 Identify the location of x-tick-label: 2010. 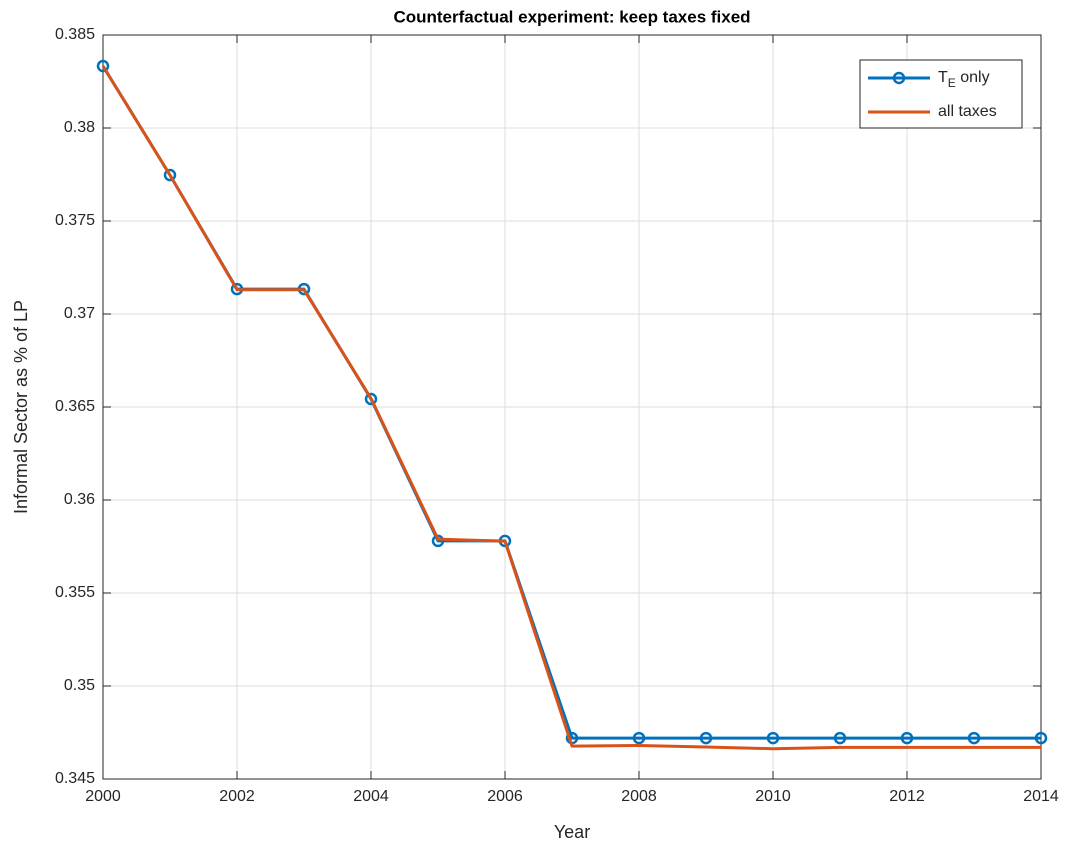
(773, 796).